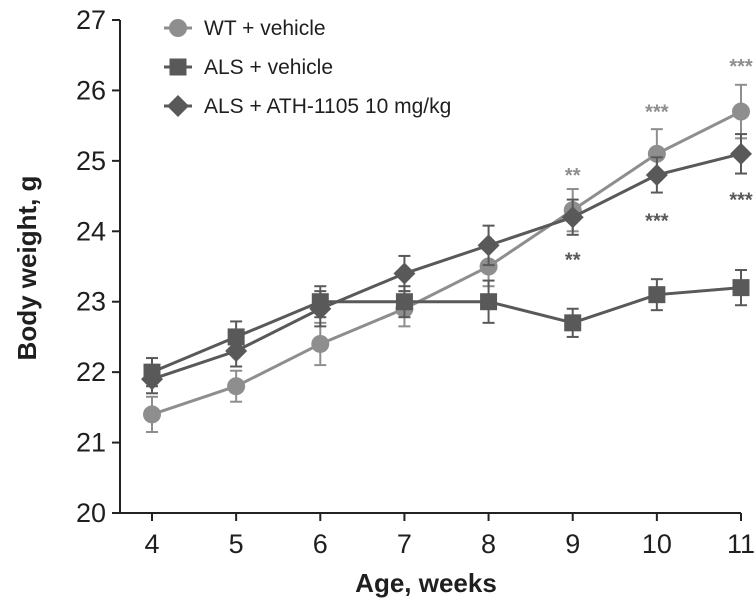 The height and width of the screenshot is (602, 756). What do you see at coordinates (91, 161) in the screenshot?
I see `y-tick-label: 25` at bounding box center [91, 161].